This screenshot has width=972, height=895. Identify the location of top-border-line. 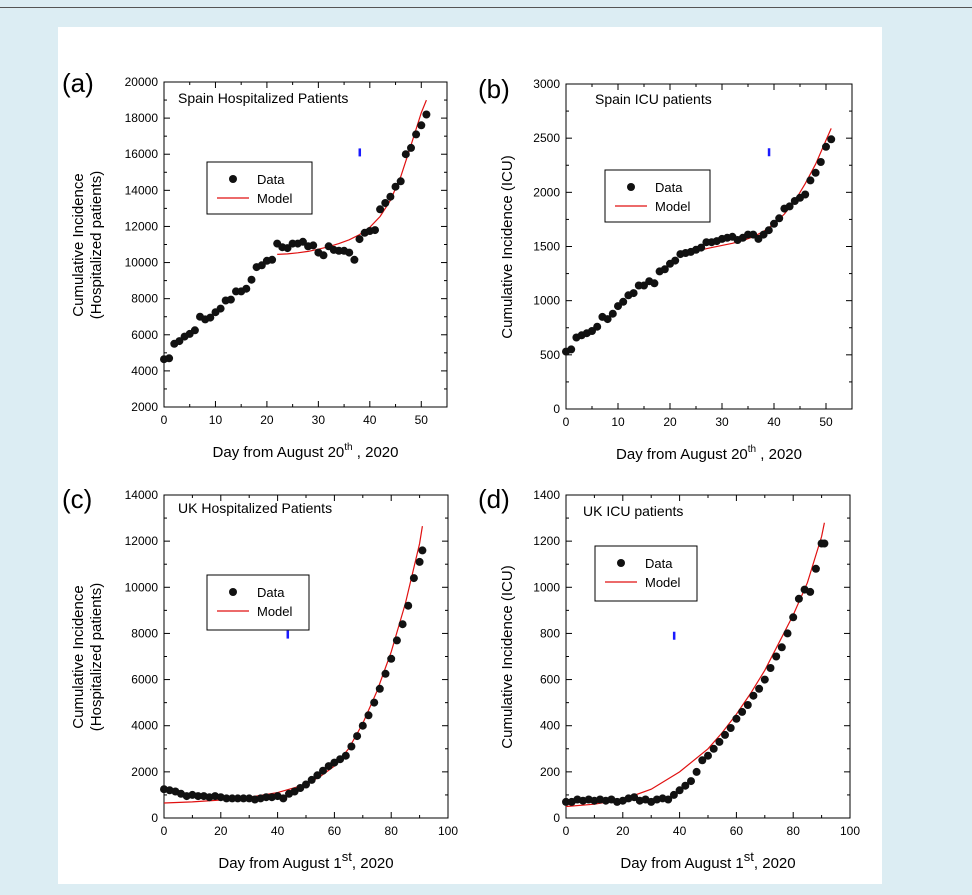
(486, 7).